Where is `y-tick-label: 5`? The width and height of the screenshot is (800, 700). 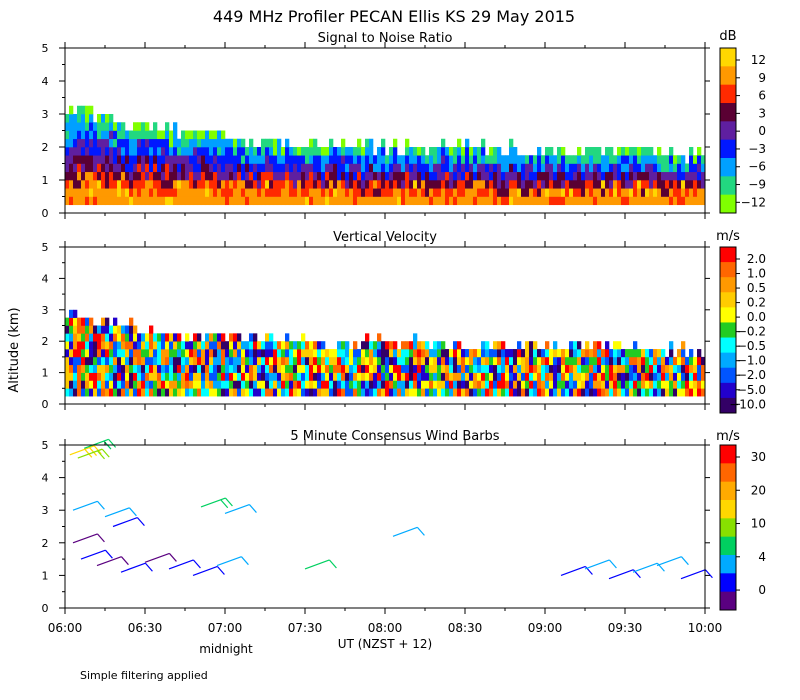 y-tick-label: 5 is located at coordinates (45, 247).